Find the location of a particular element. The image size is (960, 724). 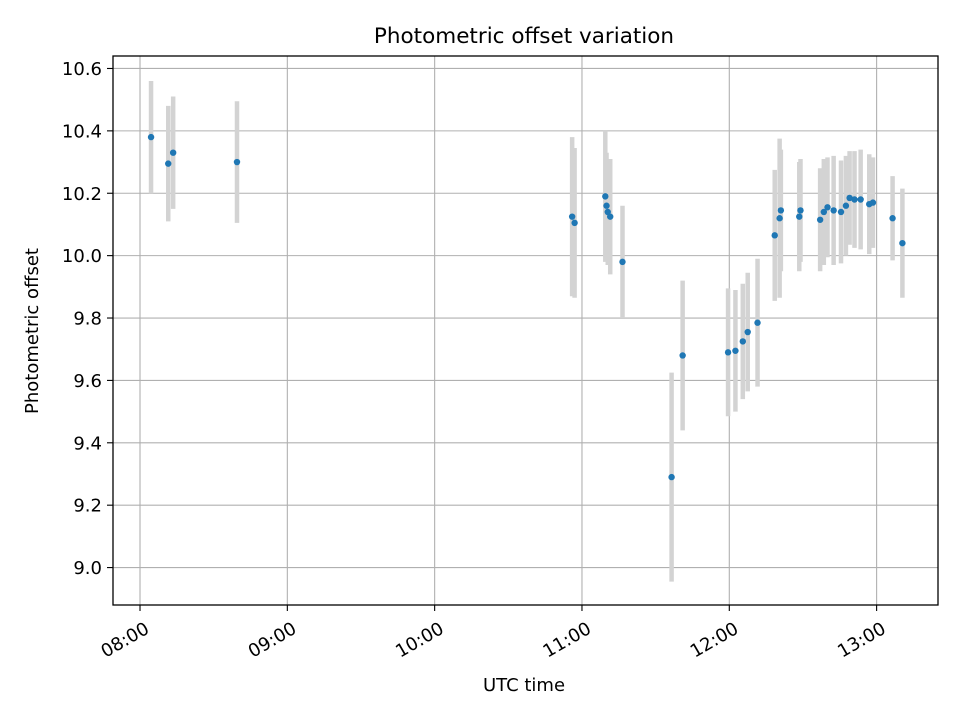

y-tick-label: 10.0 is located at coordinates (82, 256).